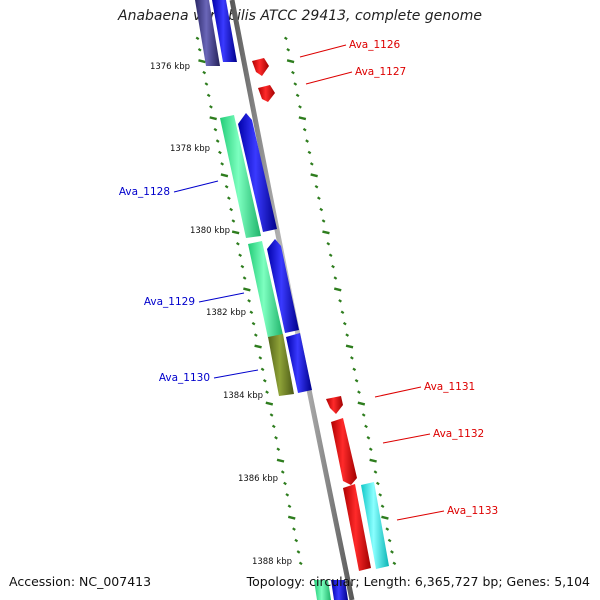  I want to click on gene-label-ava-1128: Ava_1128, so click(144, 192).